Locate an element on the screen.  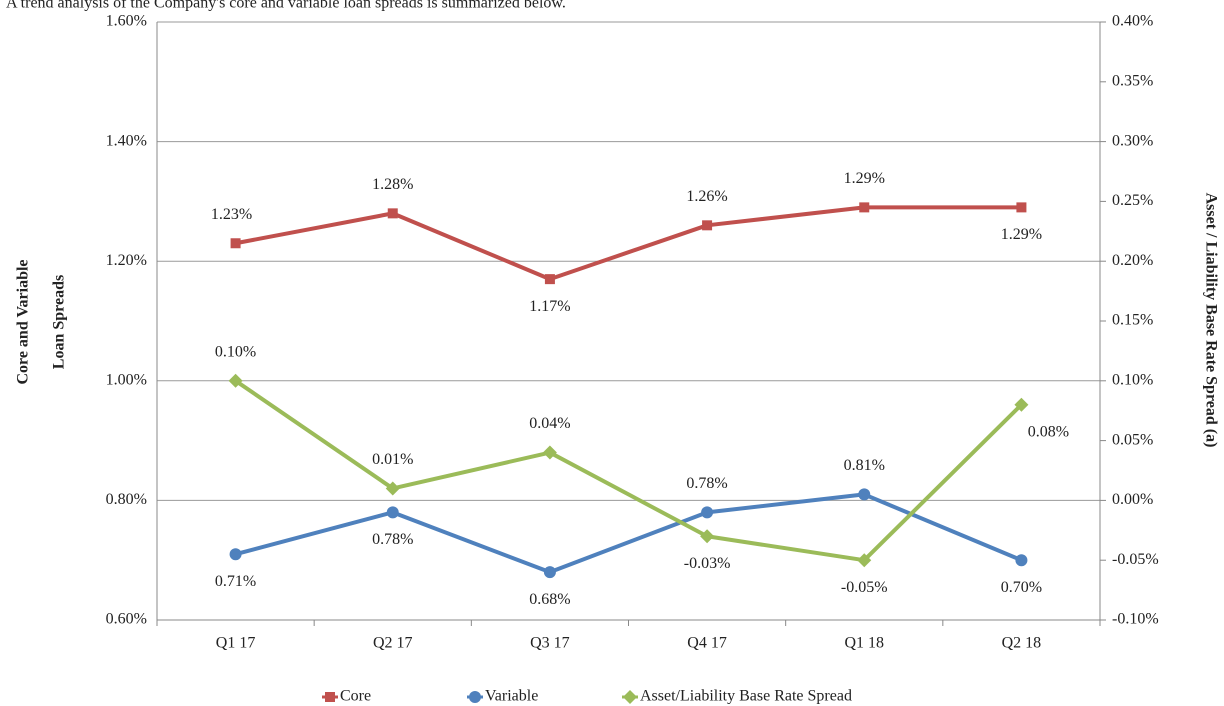
data-label: 1.26% is located at coordinates (706, 196).